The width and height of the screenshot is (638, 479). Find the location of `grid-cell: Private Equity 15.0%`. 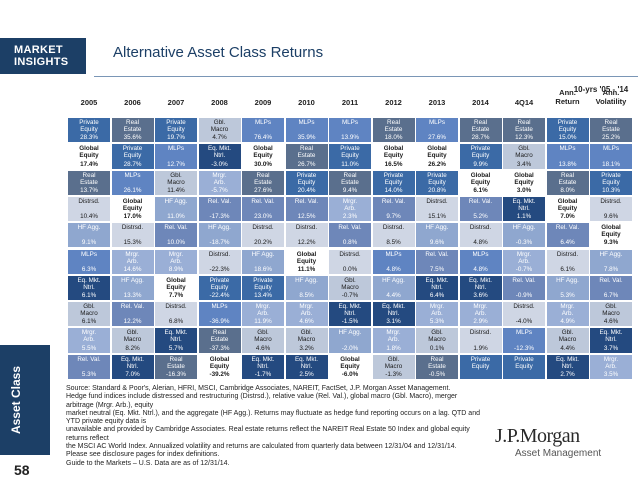

grid-cell: Private Equity 15.0% is located at coordinates (567, 130).